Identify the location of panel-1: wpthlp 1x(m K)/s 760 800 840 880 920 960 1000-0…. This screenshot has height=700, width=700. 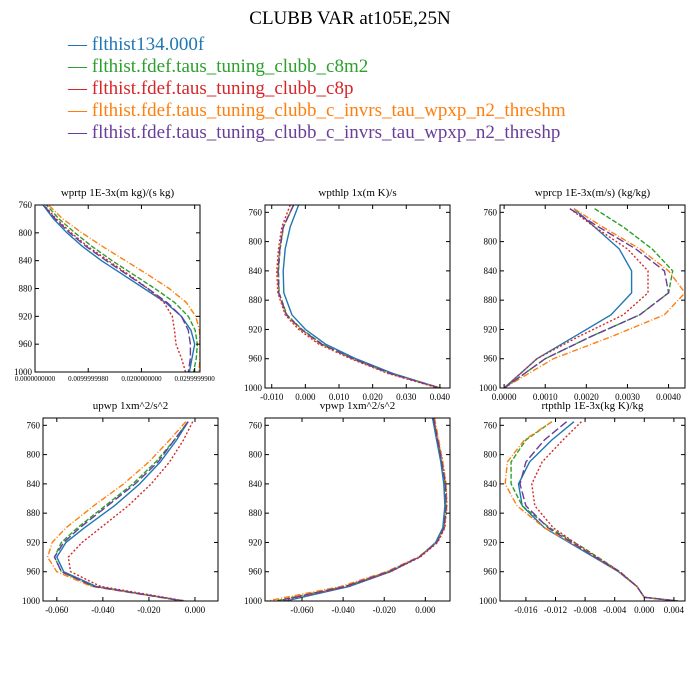
(347, 294).